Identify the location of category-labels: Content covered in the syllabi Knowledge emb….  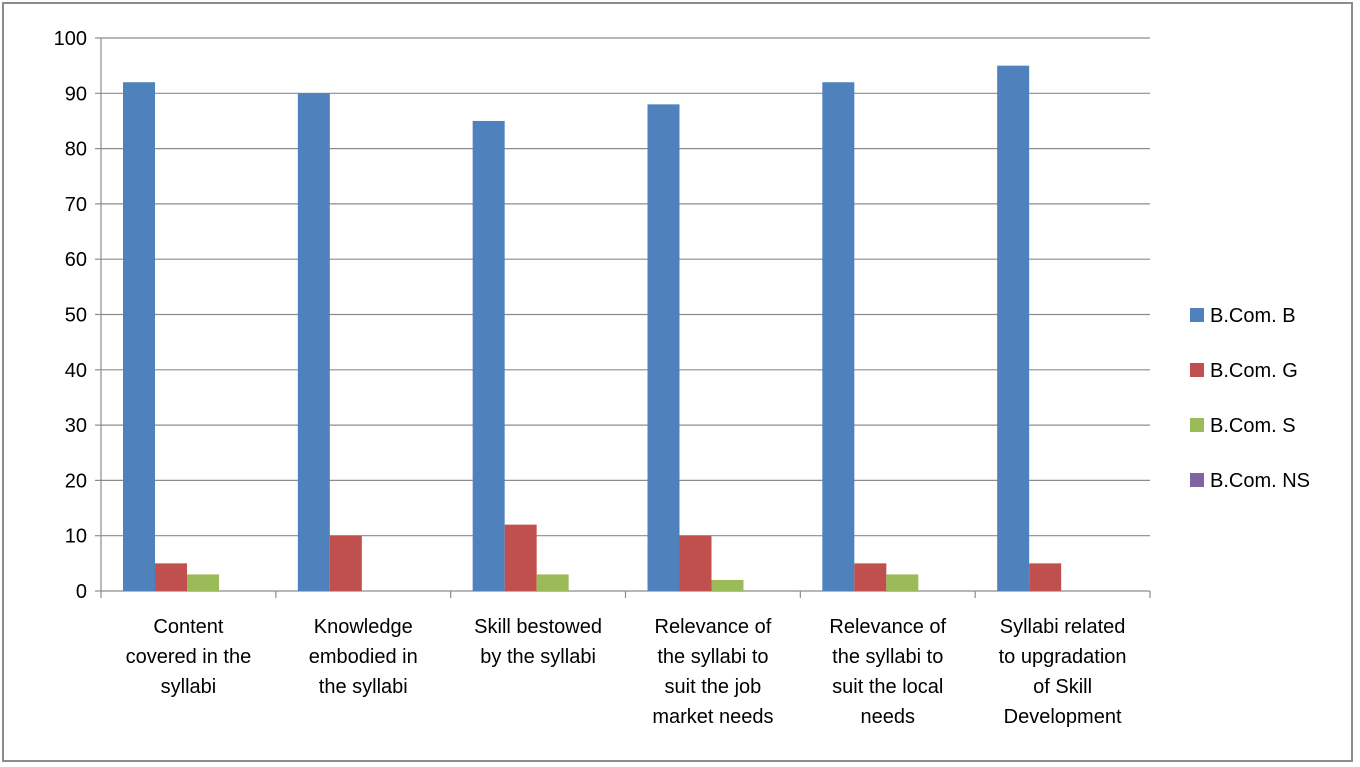
(626, 672).